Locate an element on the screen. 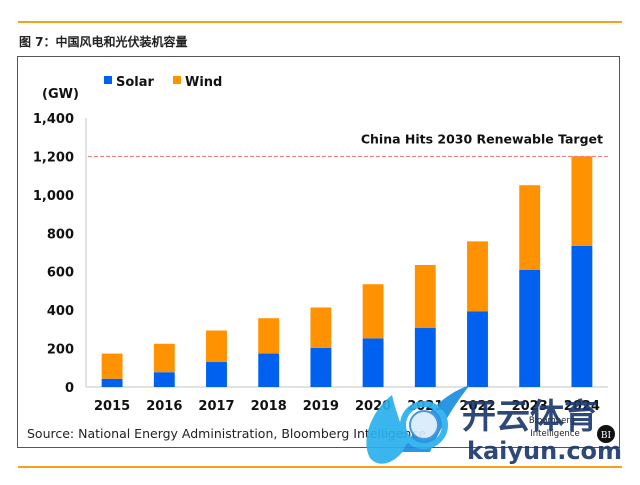 This screenshot has width=640, height=485. top-rule is located at coordinates (320, 22).